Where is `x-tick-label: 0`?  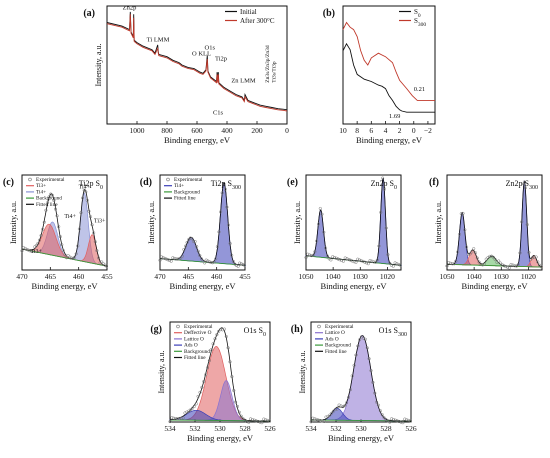 x-tick-label: 0 is located at coordinates (287, 130).